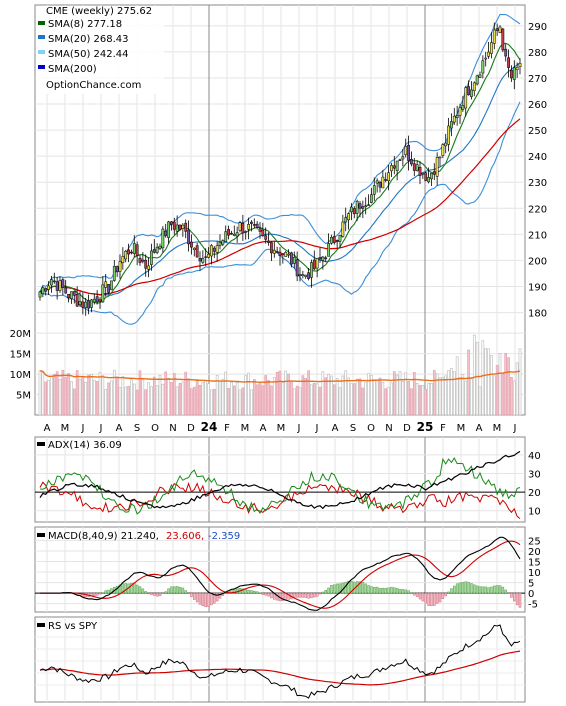 Image resolution: width=566 pixels, height=706 pixels. I want to click on rs-swatch, so click(41, 625).